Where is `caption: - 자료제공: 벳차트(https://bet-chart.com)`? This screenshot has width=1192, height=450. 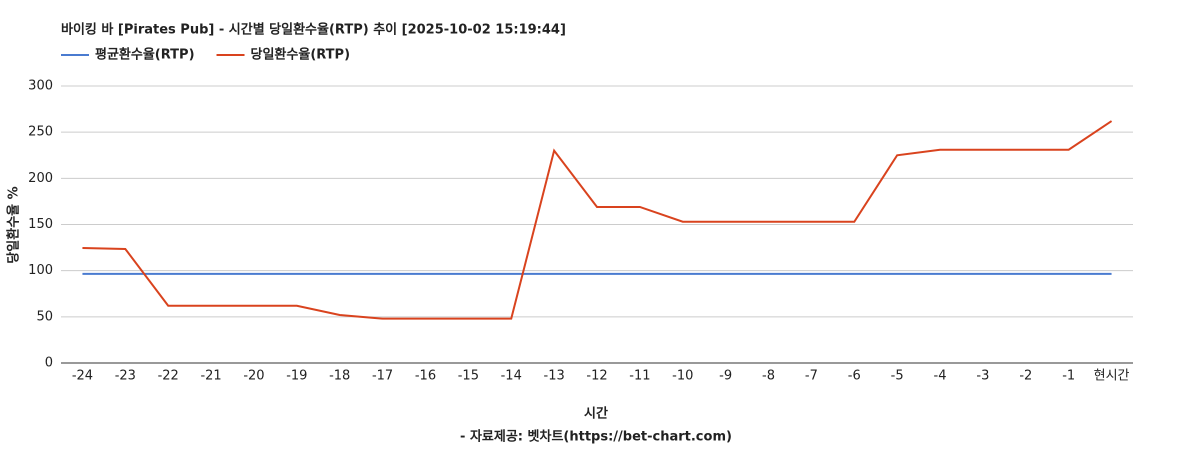
caption: - 자료제공: 벳차트(https://bet-chart.com) is located at coordinates (596, 437).